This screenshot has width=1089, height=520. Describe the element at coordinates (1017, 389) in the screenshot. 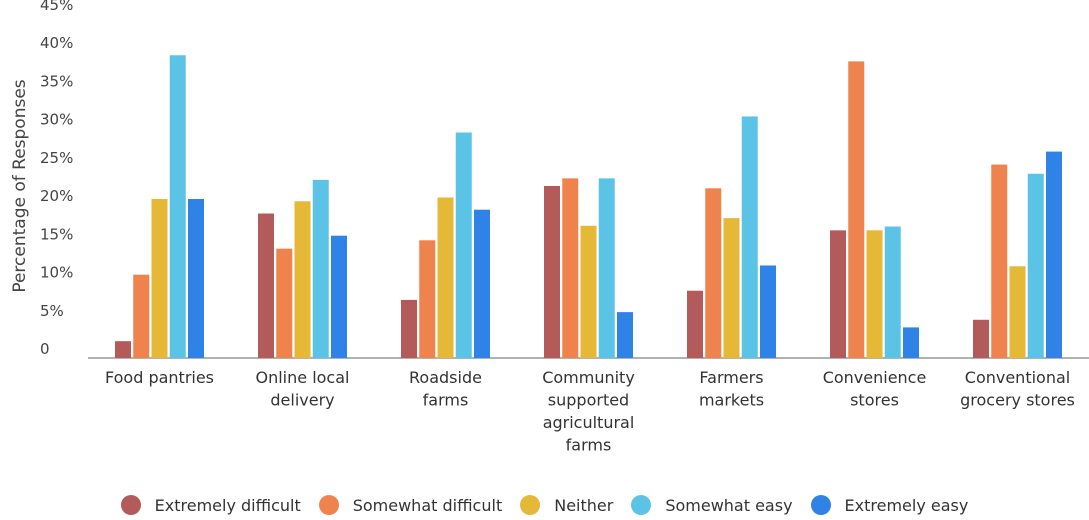

I see `x-tick-label: Conventional grocery stores` at that location.